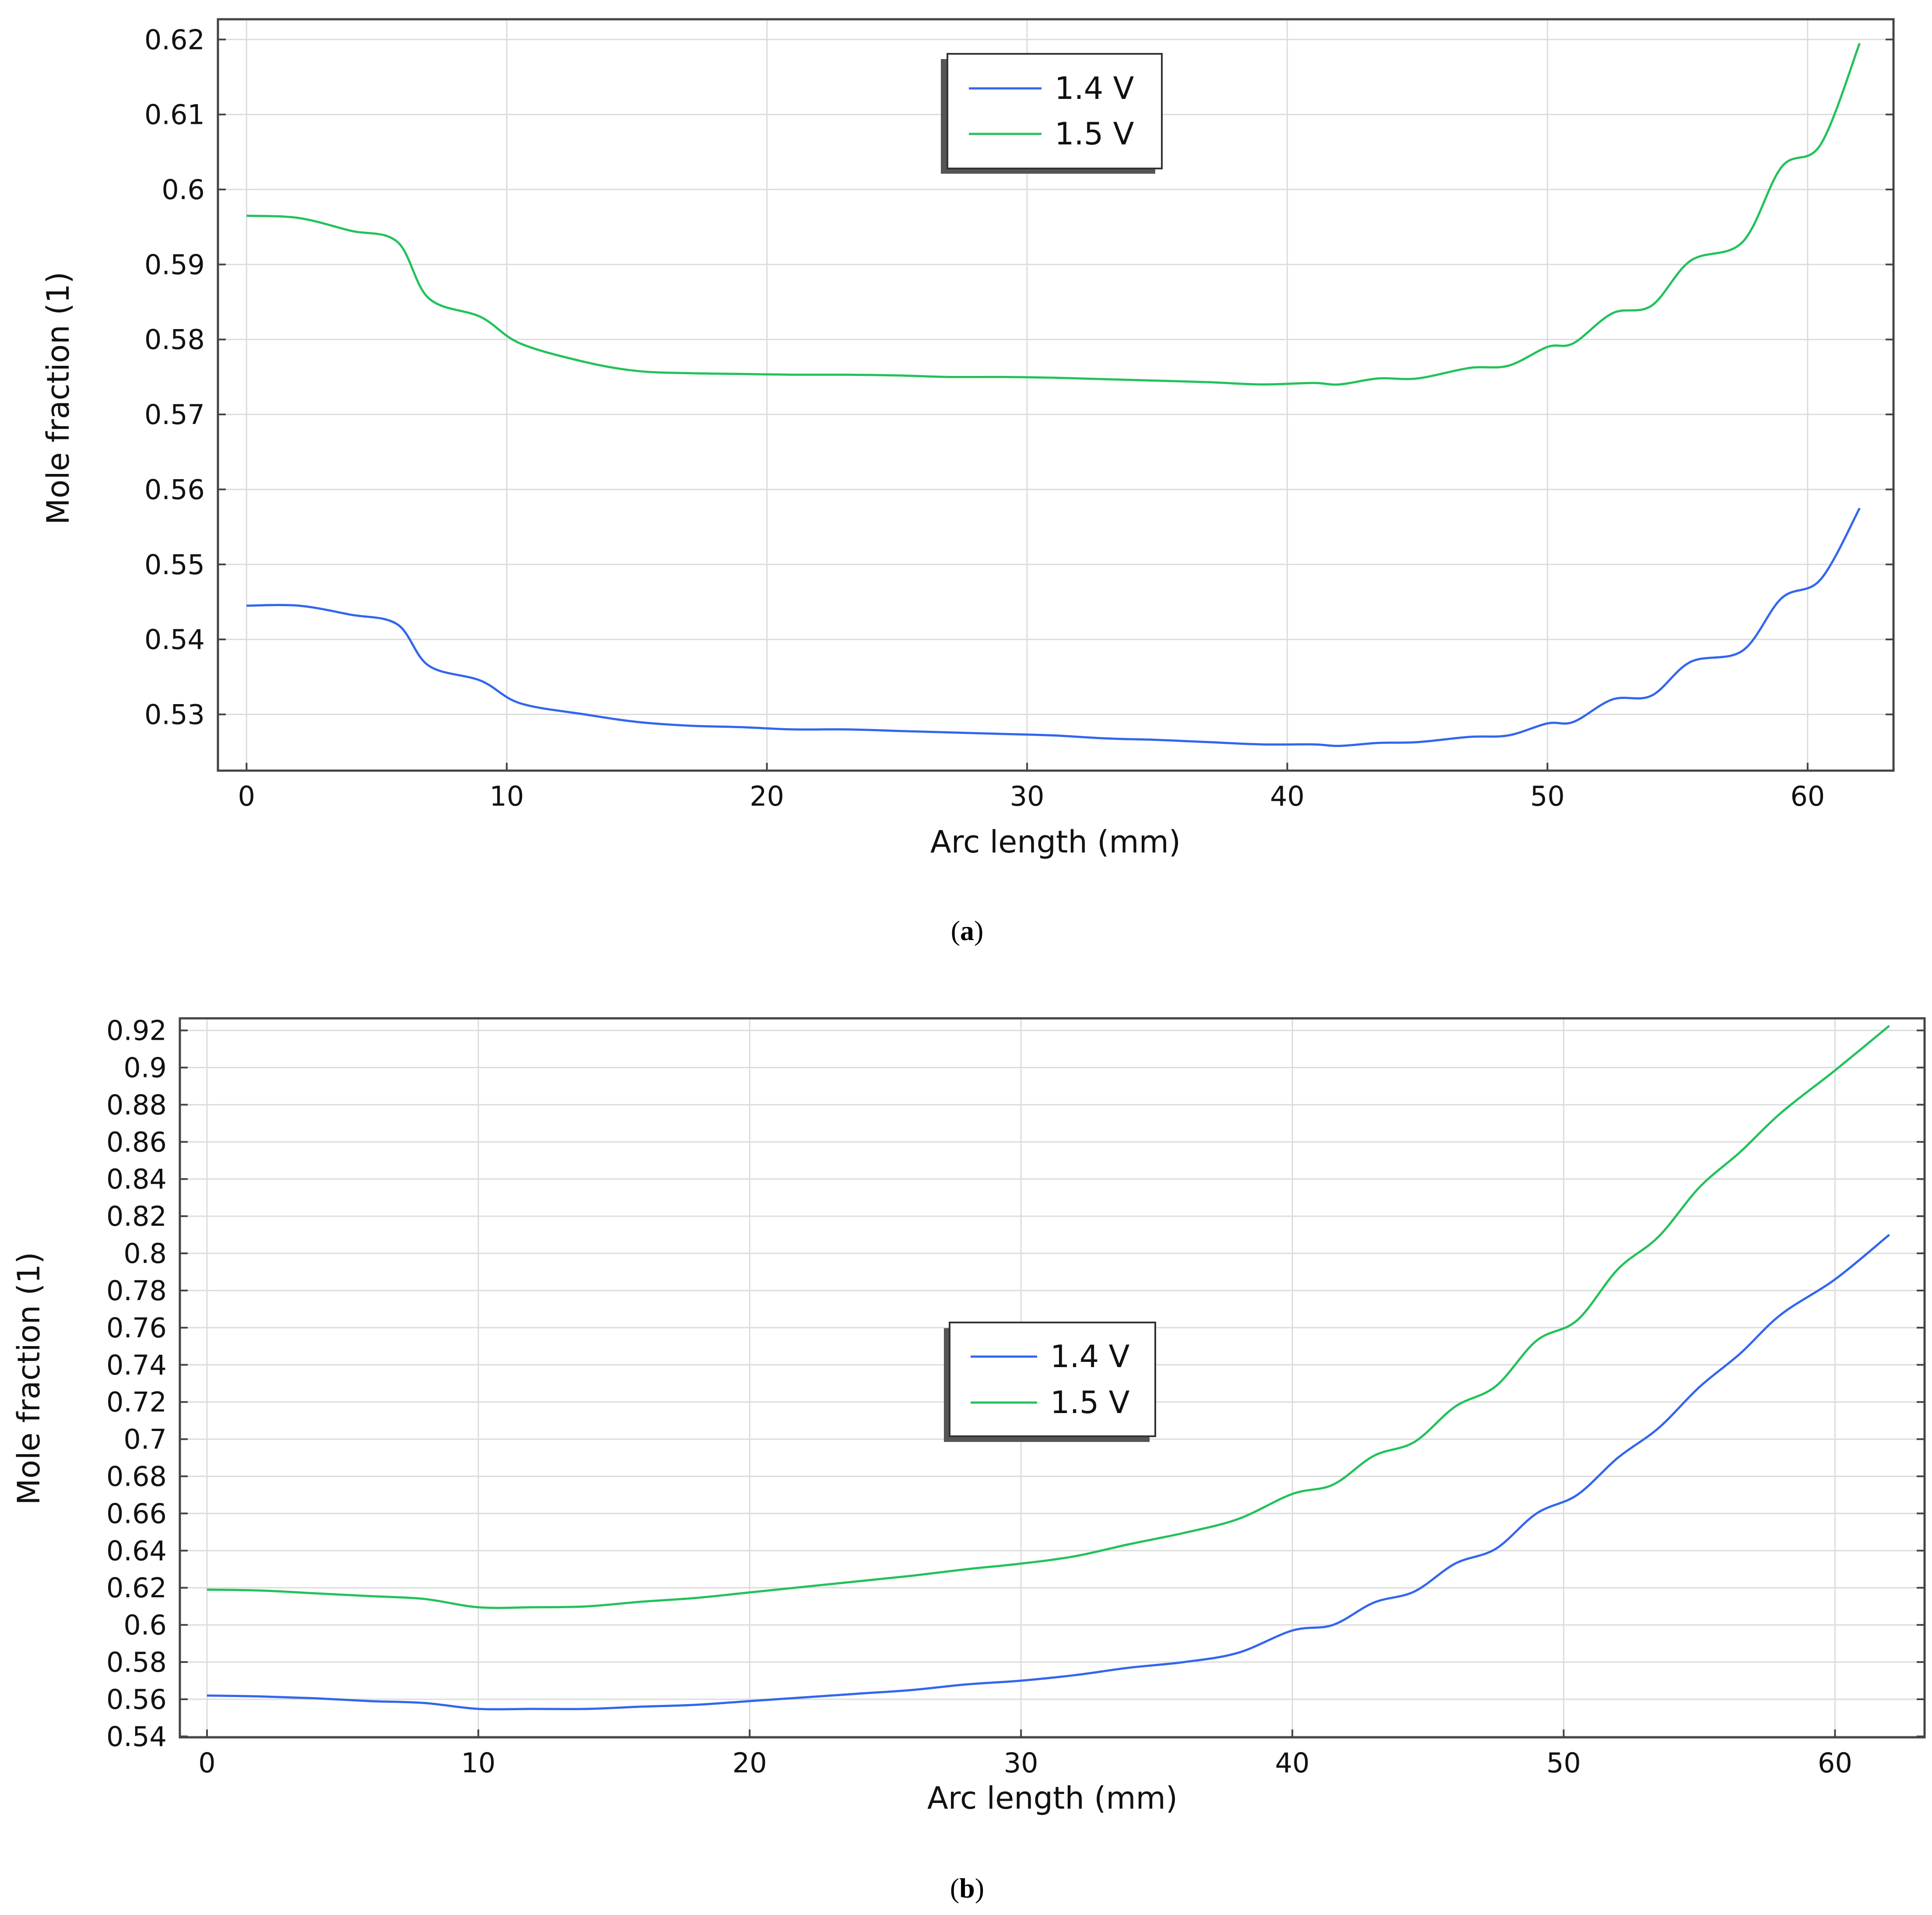  I want to click on panel-caption-letter: b, so click(967, 1888).